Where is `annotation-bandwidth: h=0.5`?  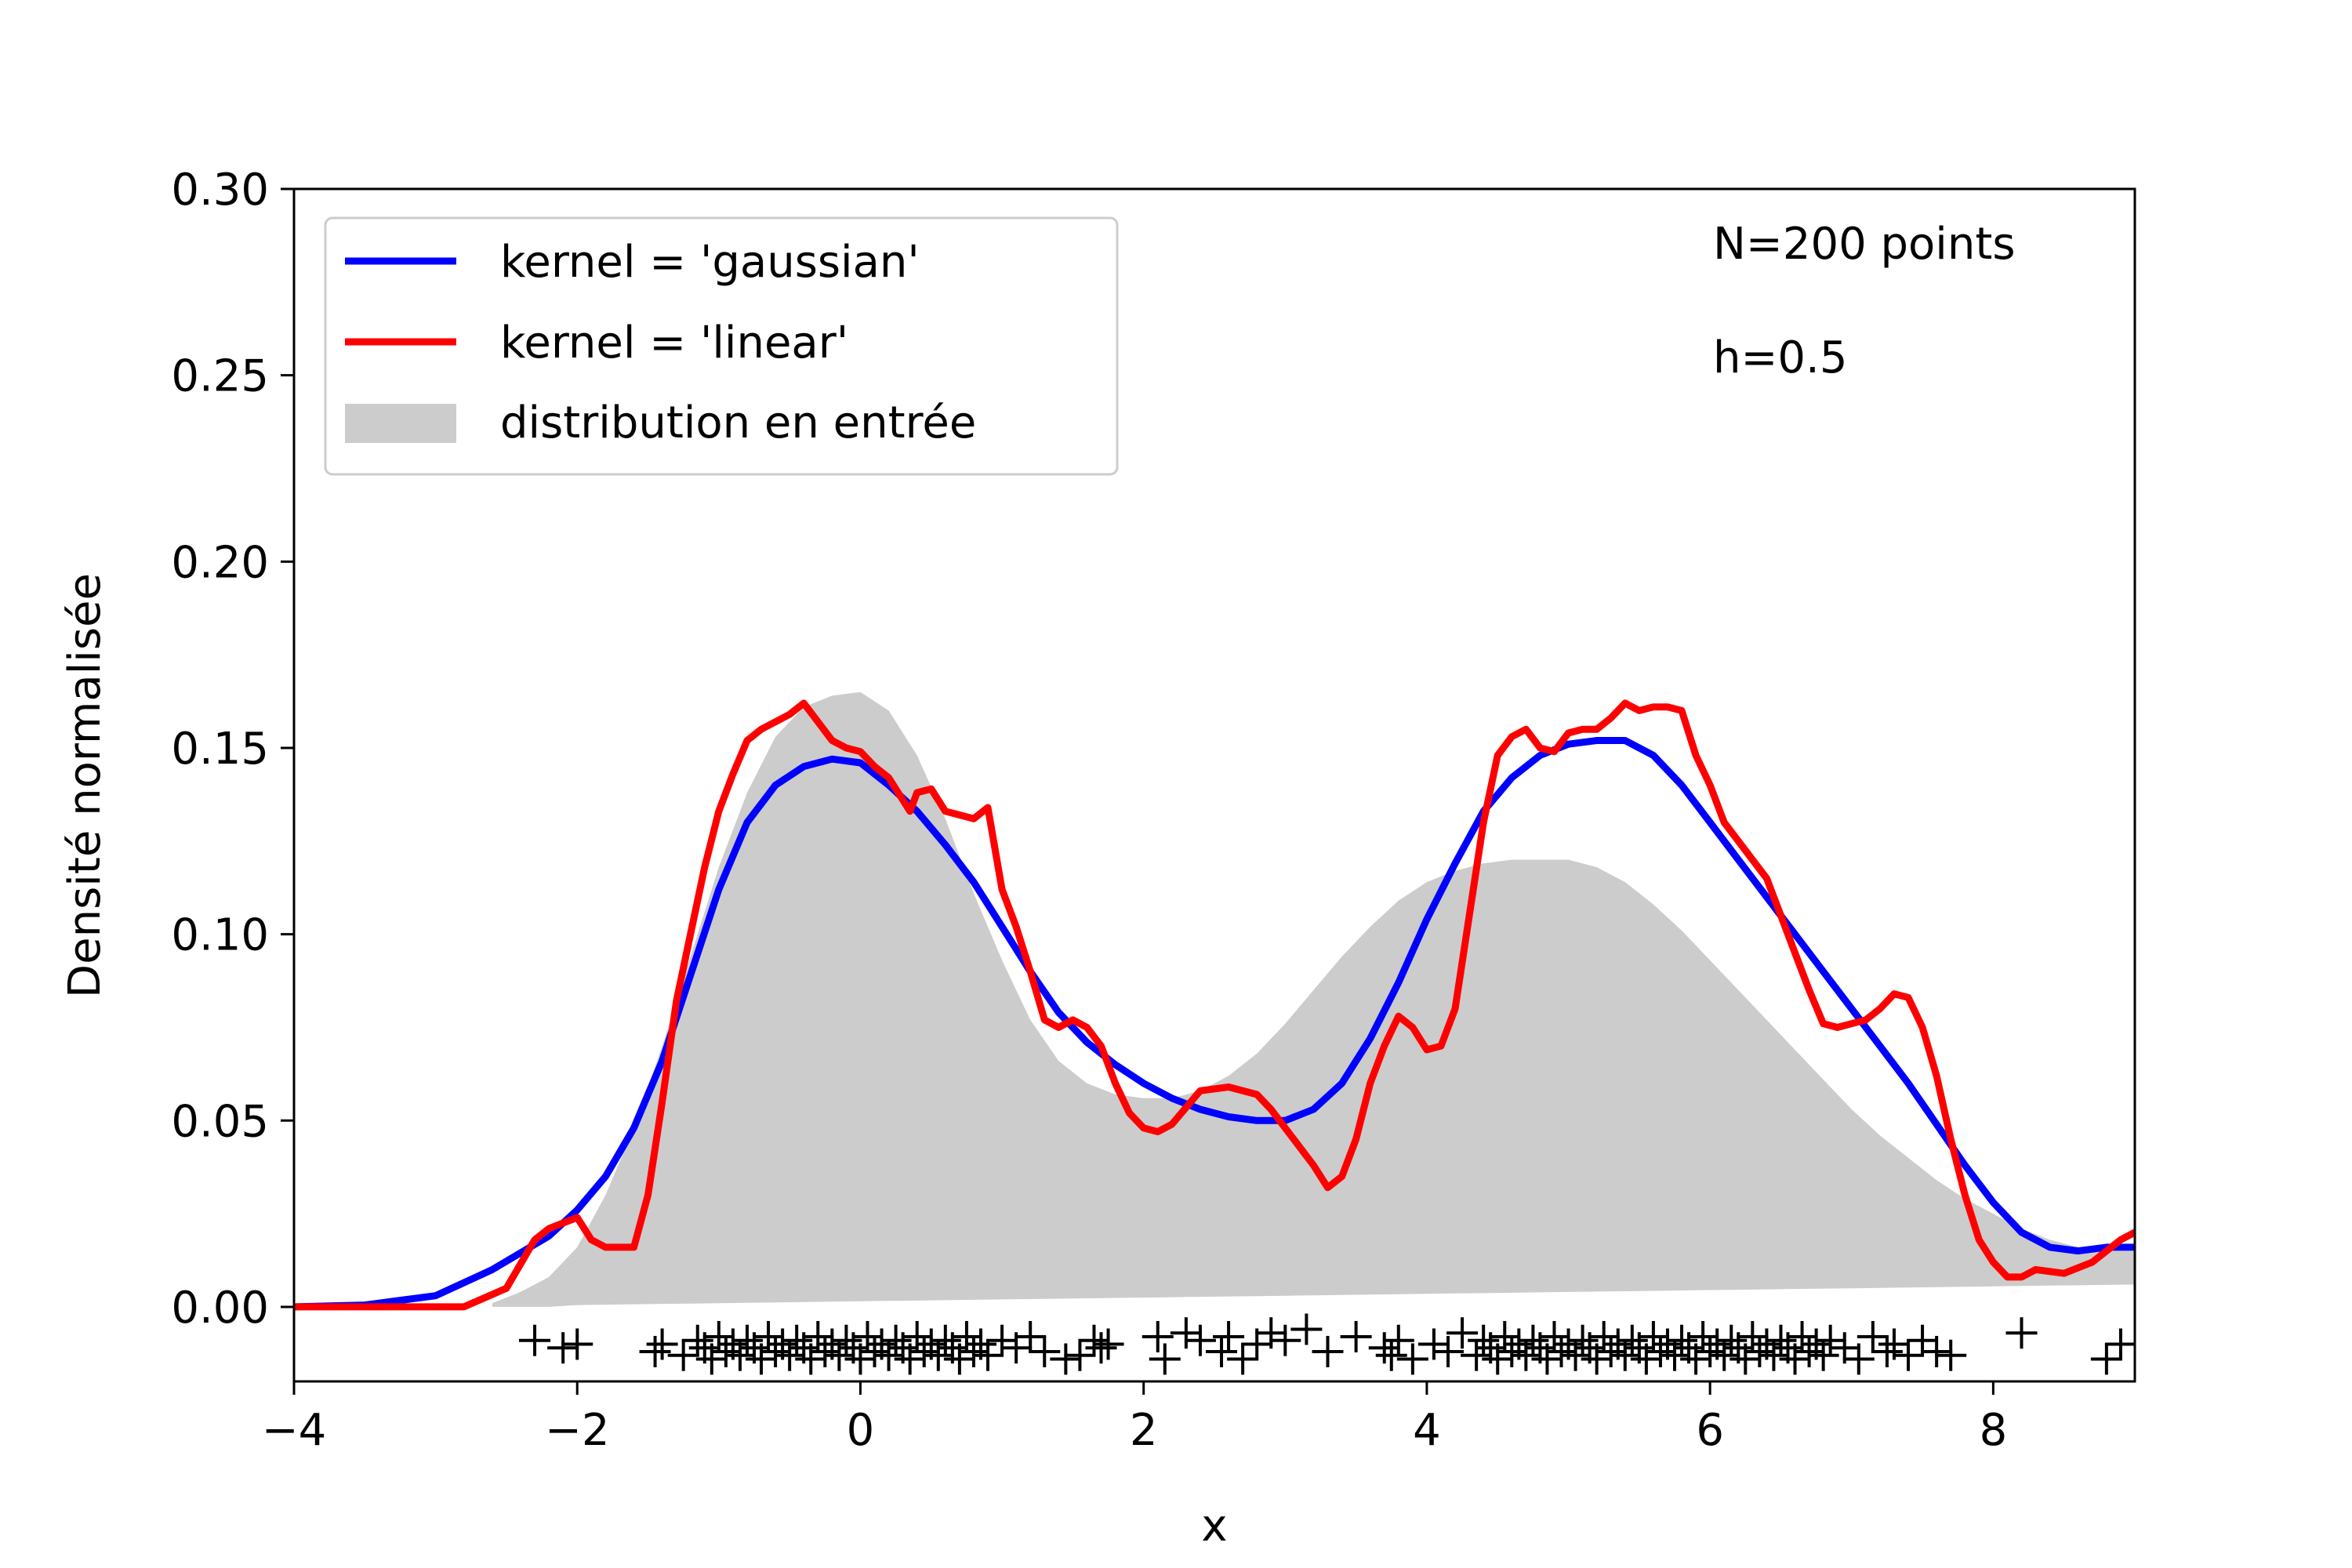
annotation-bandwidth: h=0.5 is located at coordinates (1780, 357).